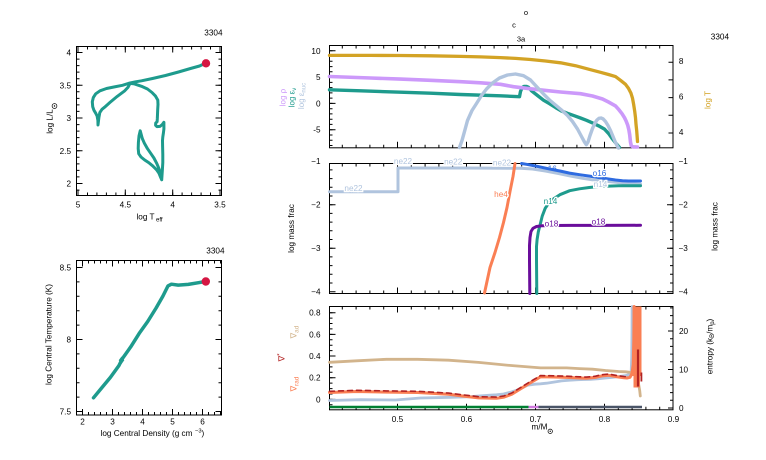  Describe the element at coordinates (317, 130) in the screenshot. I see `svg-text: -5` at that location.